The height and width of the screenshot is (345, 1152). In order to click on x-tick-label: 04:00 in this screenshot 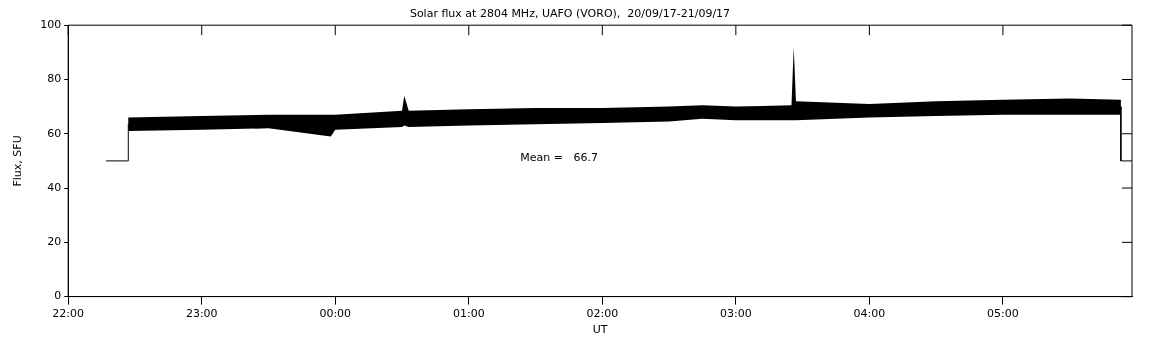, I will do `click(869, 314)`.